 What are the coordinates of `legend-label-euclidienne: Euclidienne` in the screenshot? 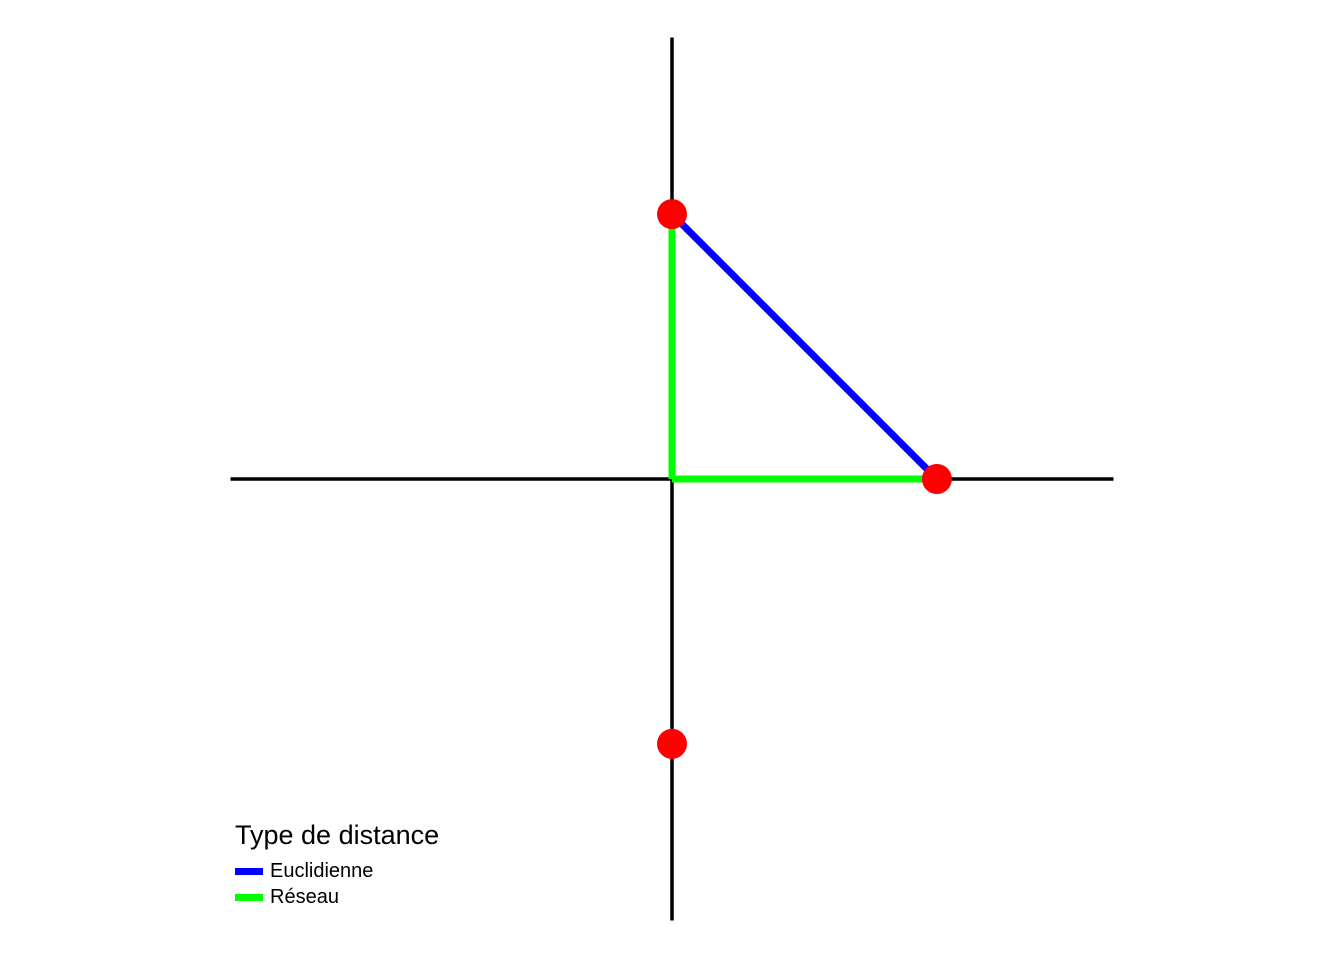 It's located at (322, 870).